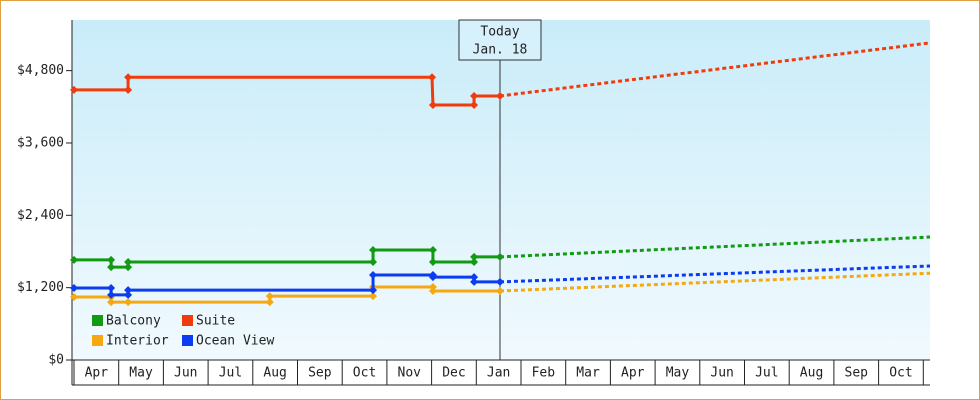 This screenshot has width=980, height=400. Describe the element at coordinates (588, 373) in the screenshot. I see `x-tick-label: Mar` at that location.